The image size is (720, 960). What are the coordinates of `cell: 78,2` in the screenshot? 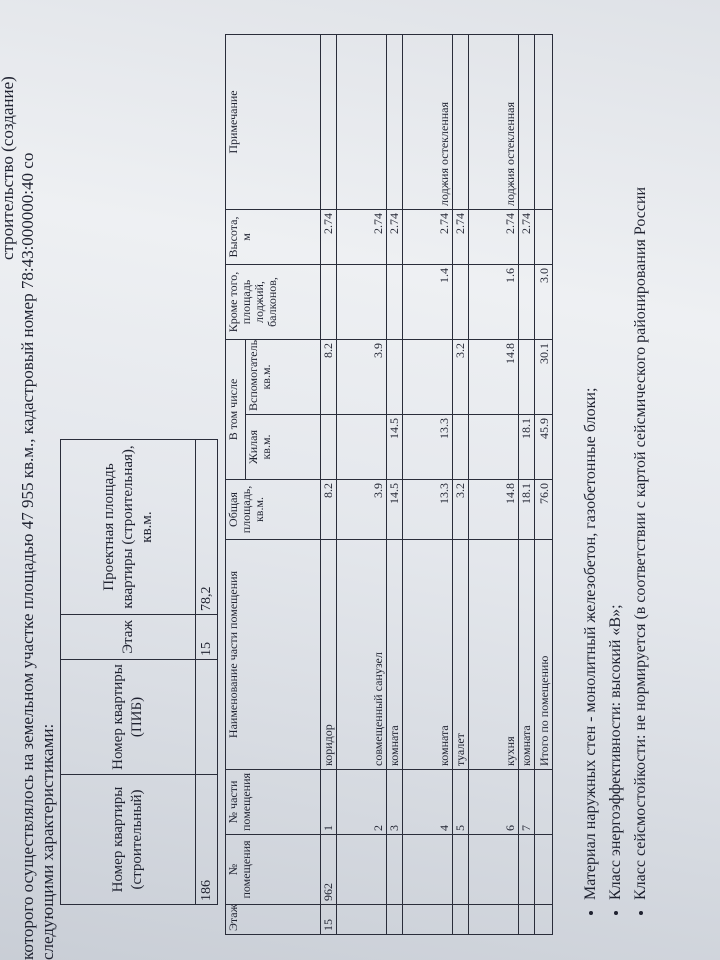 It's located at (206, 527).